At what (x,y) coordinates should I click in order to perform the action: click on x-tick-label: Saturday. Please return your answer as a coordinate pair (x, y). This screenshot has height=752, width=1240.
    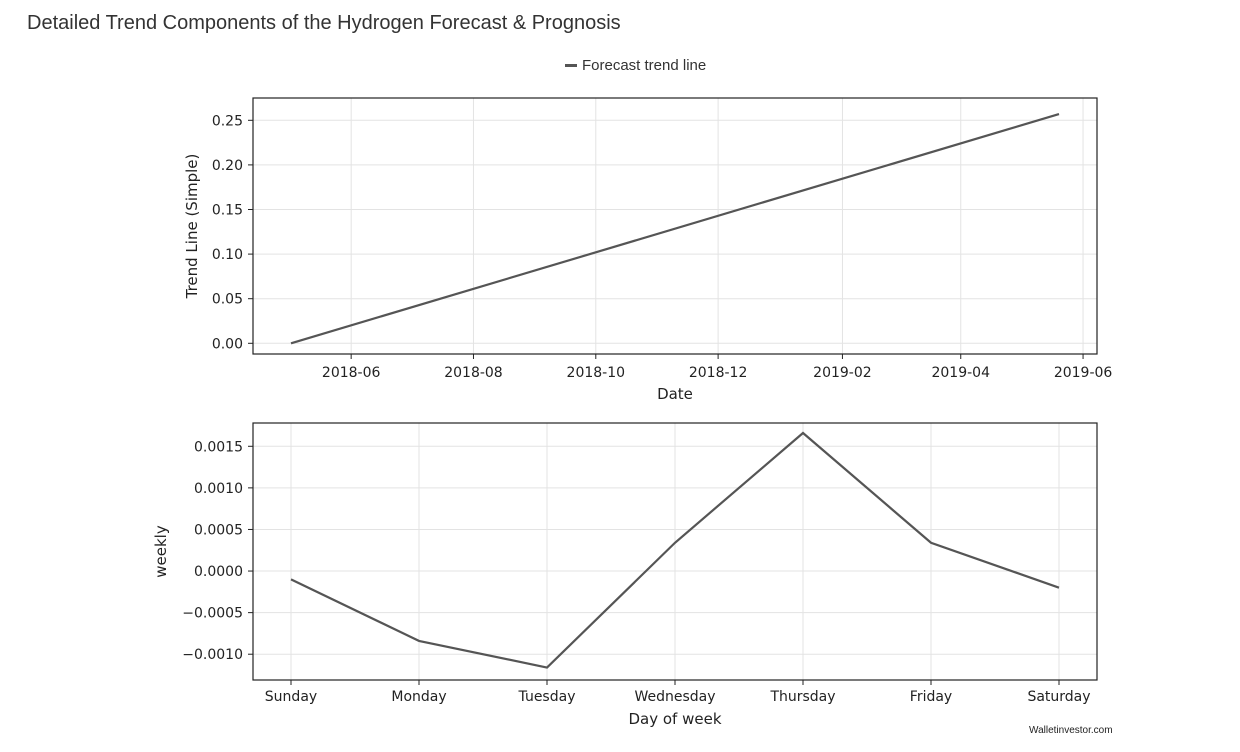
    Looking at the image, I should click on (1058, 697).